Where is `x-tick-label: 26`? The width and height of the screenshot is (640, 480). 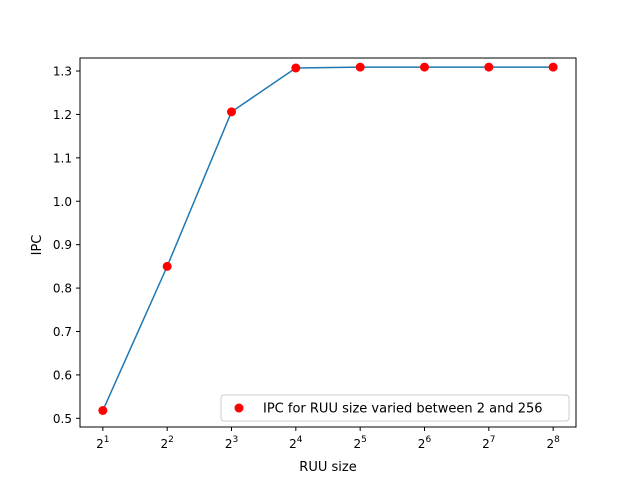
x-tick-label: 26 is located at coordinates (425, 443).